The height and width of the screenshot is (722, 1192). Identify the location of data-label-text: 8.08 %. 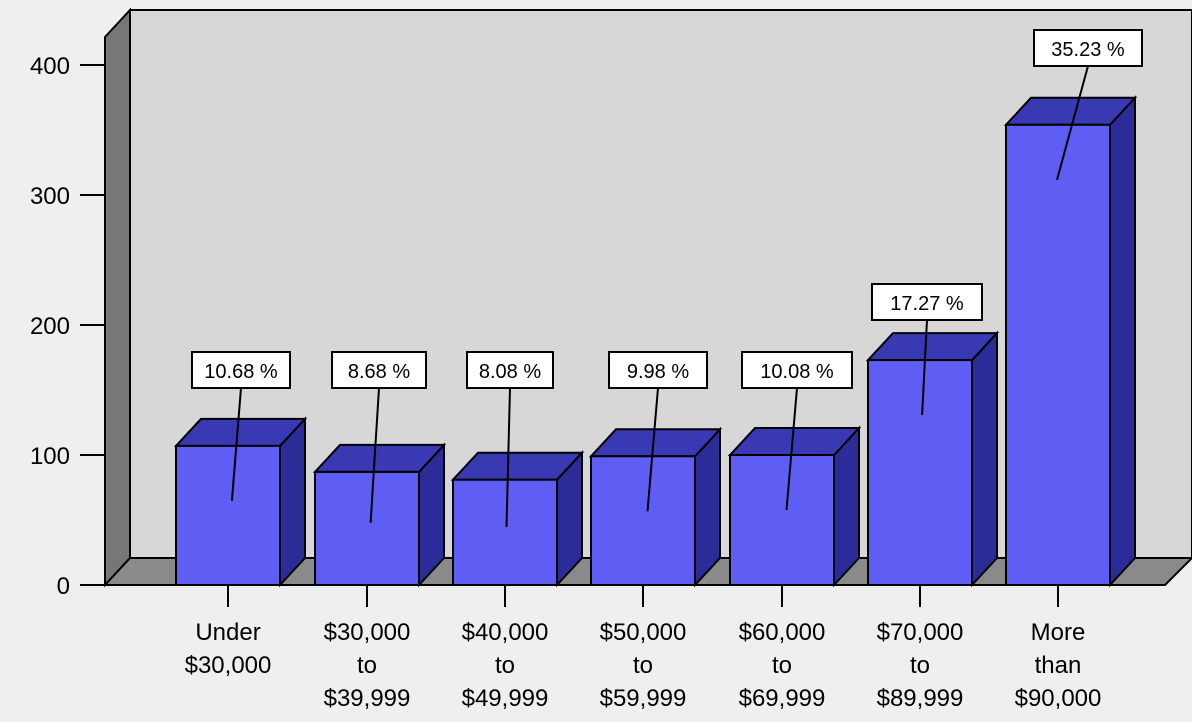
(510, 372).